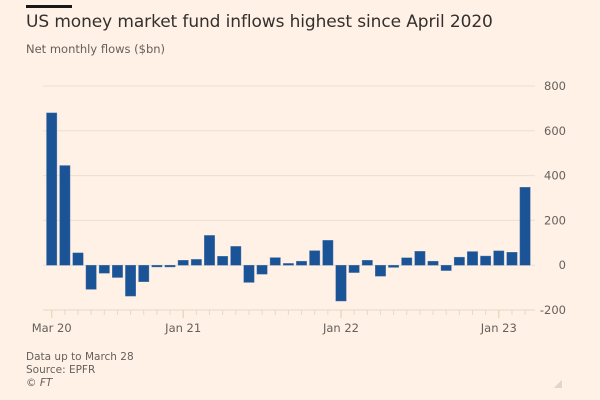 The image size is (600, 400). I want to click on x-axis, so click(289, 313).